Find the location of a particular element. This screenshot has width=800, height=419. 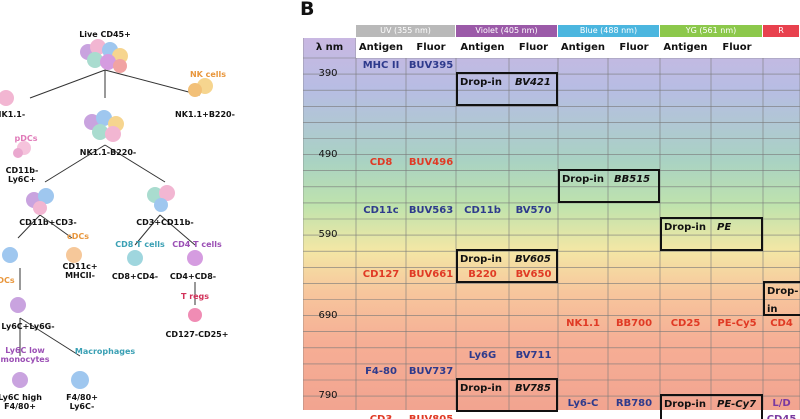

table-cell: BUV563 is located at coordinates (431, 210).